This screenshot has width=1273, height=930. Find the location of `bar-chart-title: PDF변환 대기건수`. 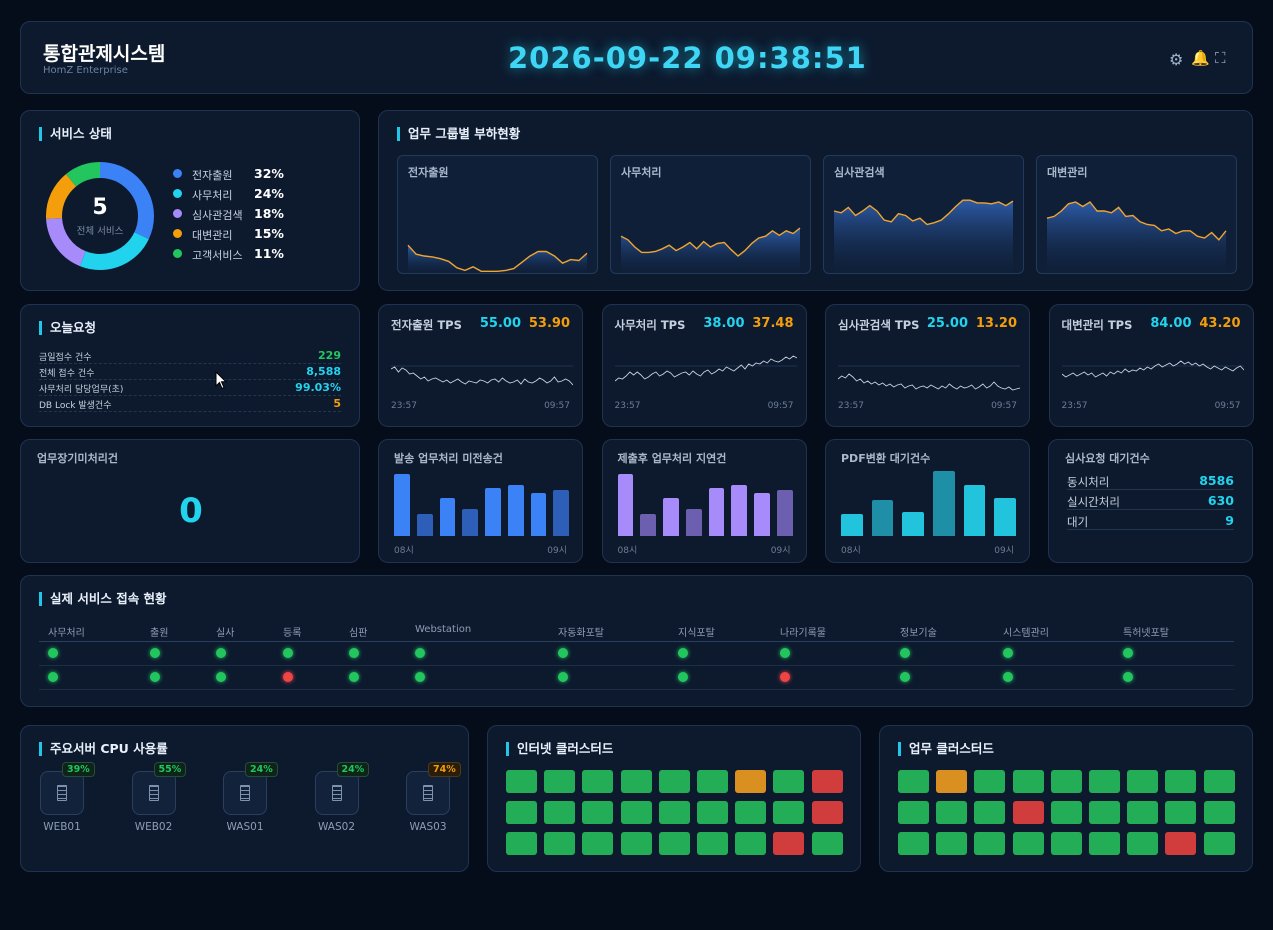

bar-chart-title: PDF변환 대기건수 is located at coordinates (886, 458).